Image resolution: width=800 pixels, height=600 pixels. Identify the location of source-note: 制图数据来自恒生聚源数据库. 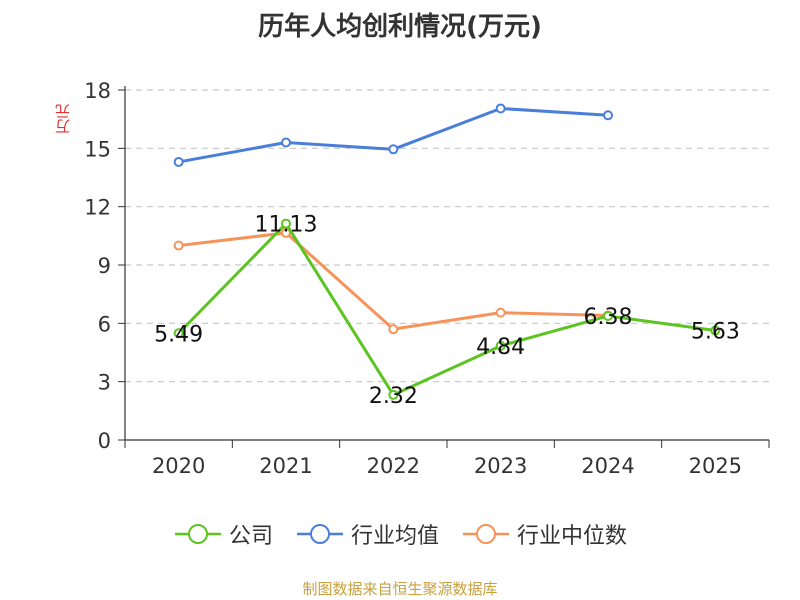
(400, 589).